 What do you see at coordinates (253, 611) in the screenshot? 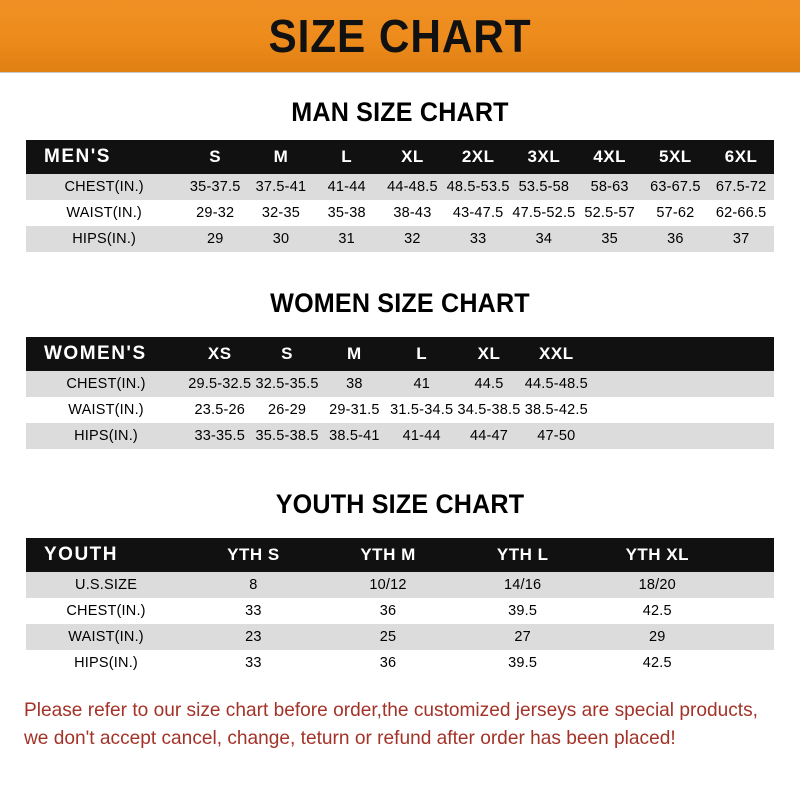
I see `youth-cell: 33` at bounding box center [253, 611].